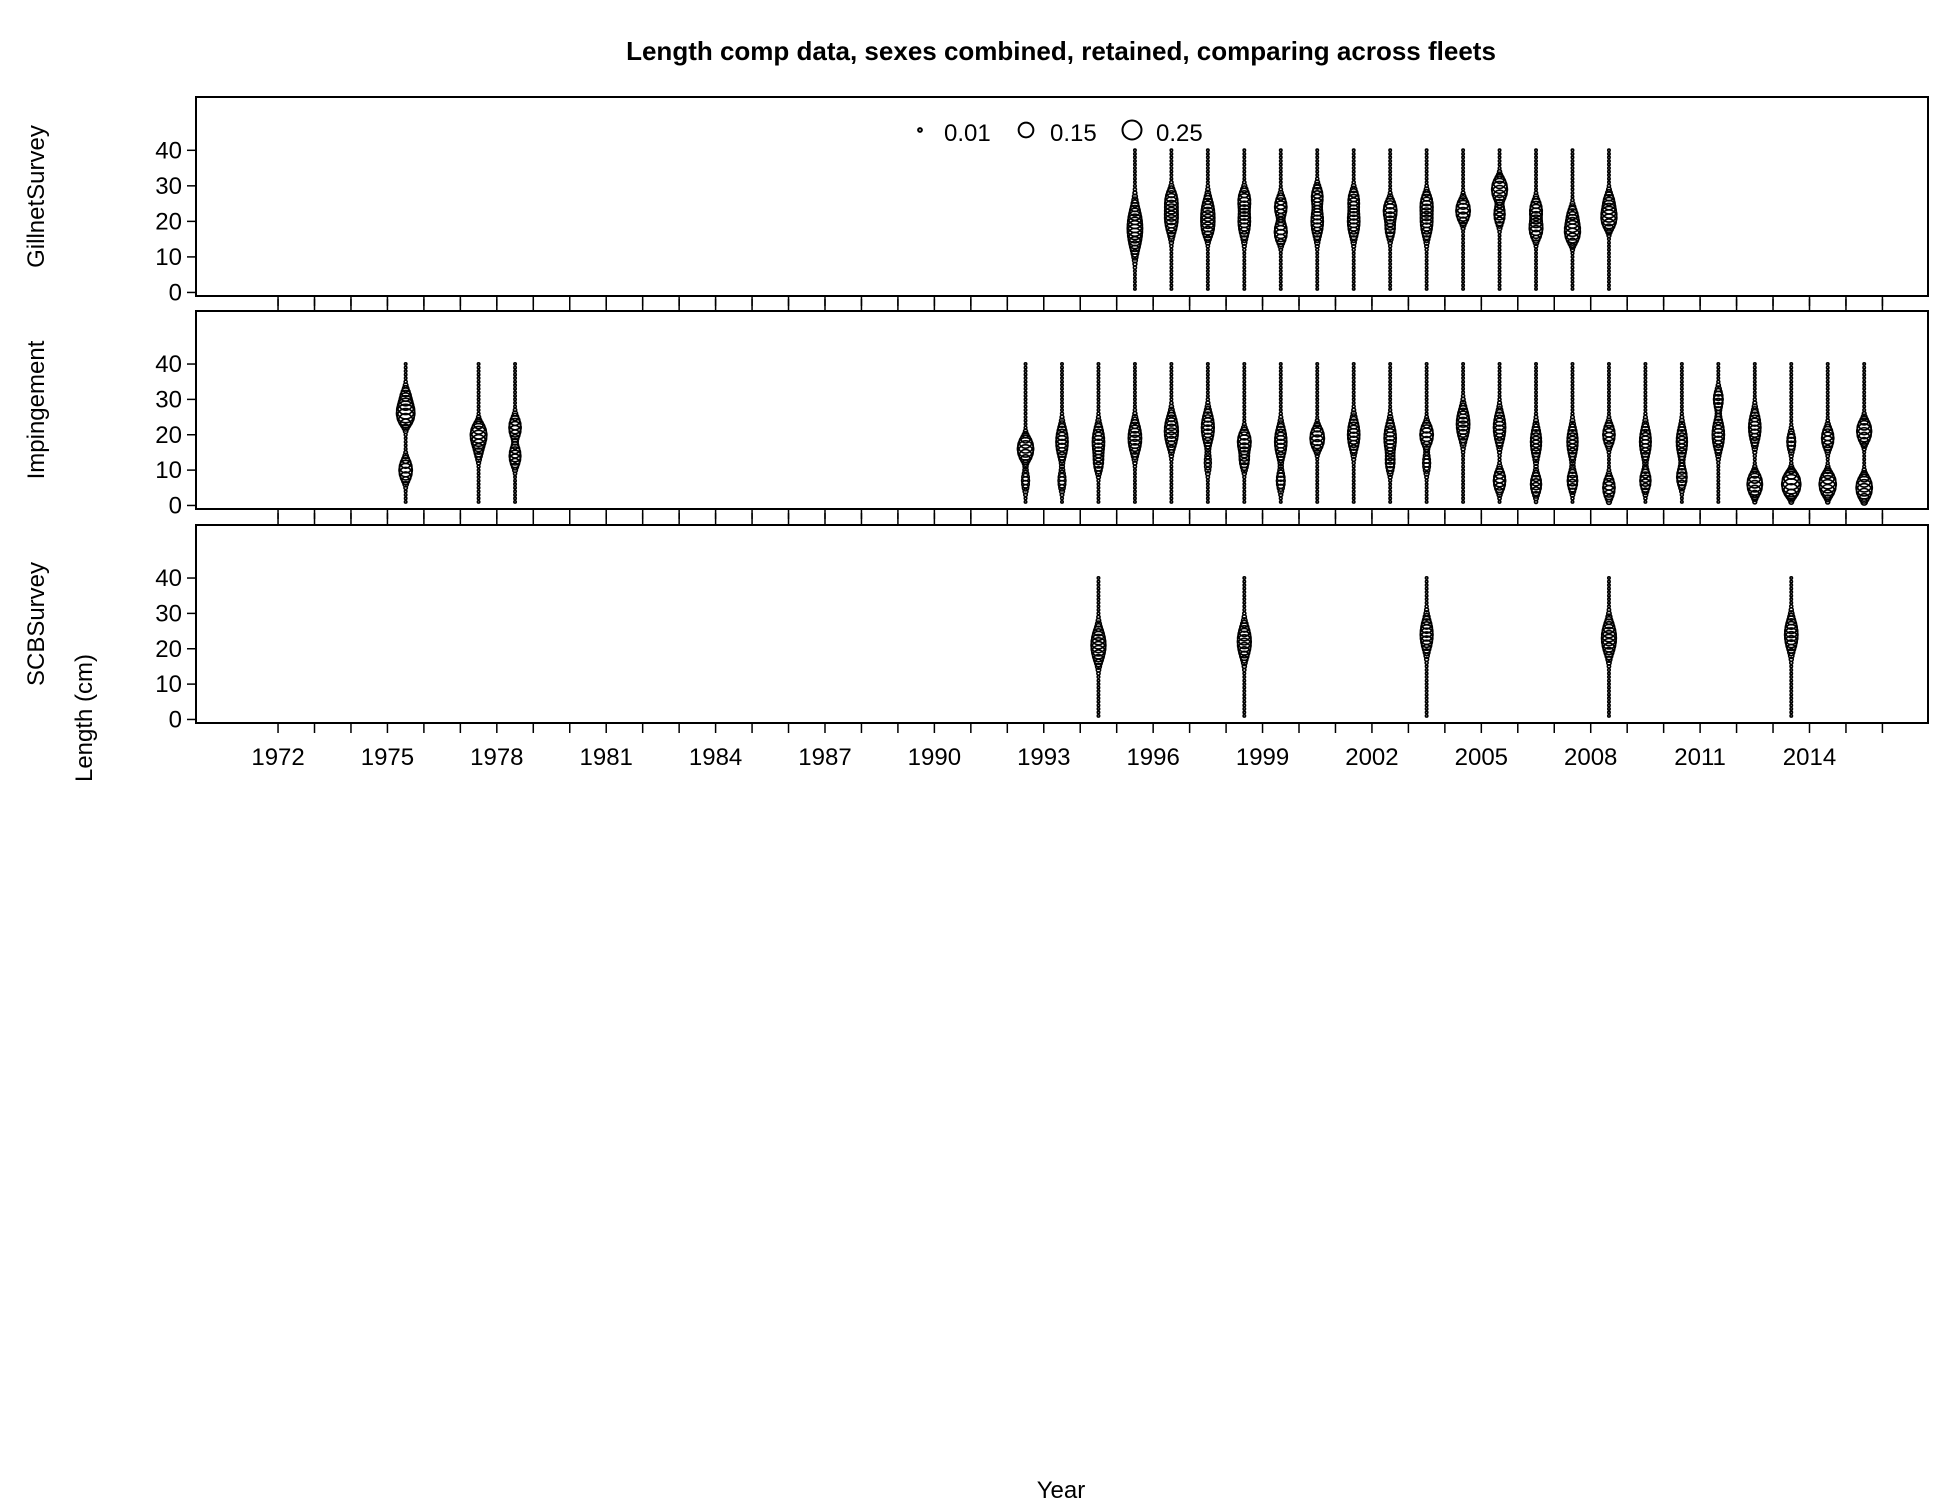 The height and width of the screenshot is (1500, 1950). What do you see at coordinates (1026, 130) in the screenshot?
I see `legend-bubble` at bounding box center [1026, 130].